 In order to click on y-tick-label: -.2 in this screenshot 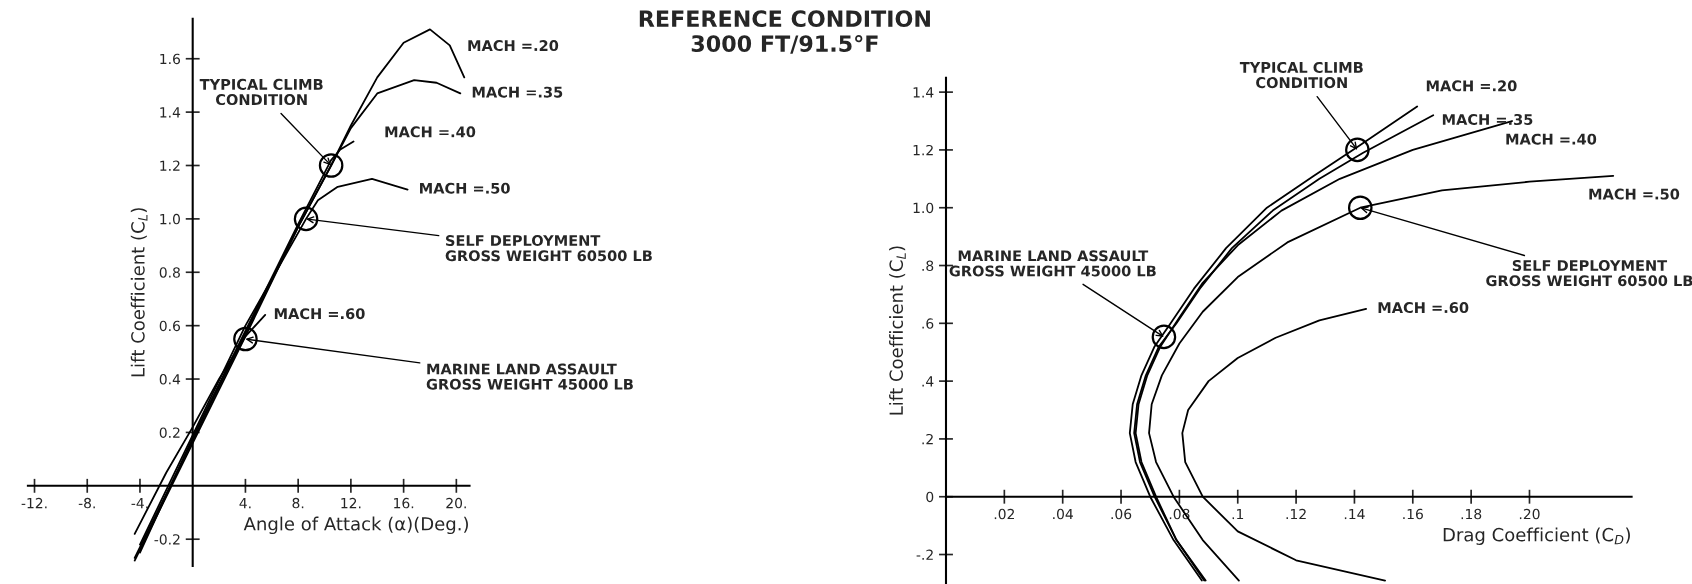, I will do `click(924, 554)`.